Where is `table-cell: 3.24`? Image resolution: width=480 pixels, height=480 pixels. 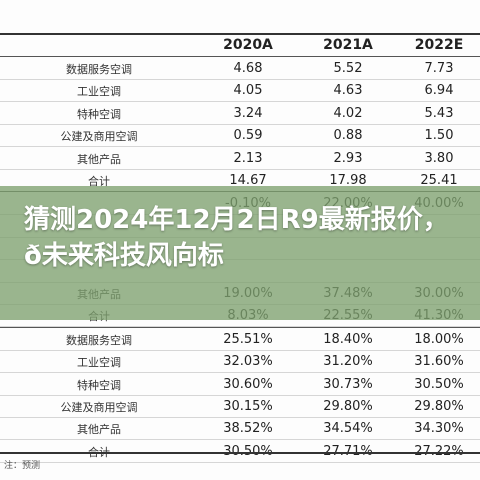
table-cell: 3.24 is located at coordinates (248, 113).